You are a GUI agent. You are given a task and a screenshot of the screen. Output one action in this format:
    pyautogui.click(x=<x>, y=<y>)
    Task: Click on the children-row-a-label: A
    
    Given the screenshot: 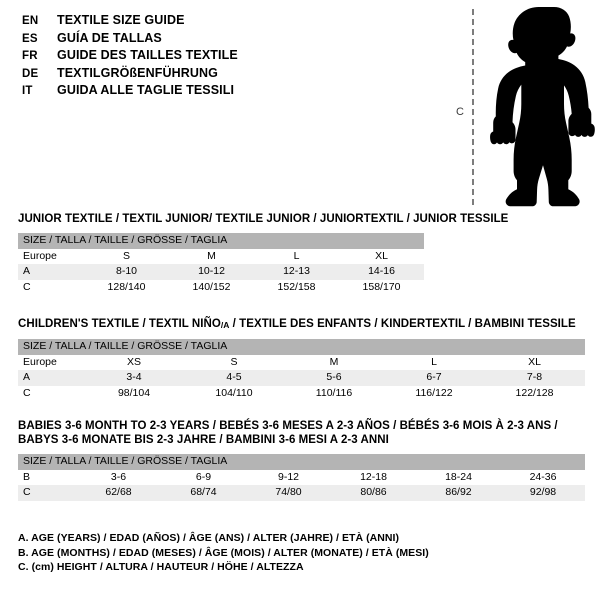 What is the action you would take?
    pyautogui.click(x=51, y=378)
    